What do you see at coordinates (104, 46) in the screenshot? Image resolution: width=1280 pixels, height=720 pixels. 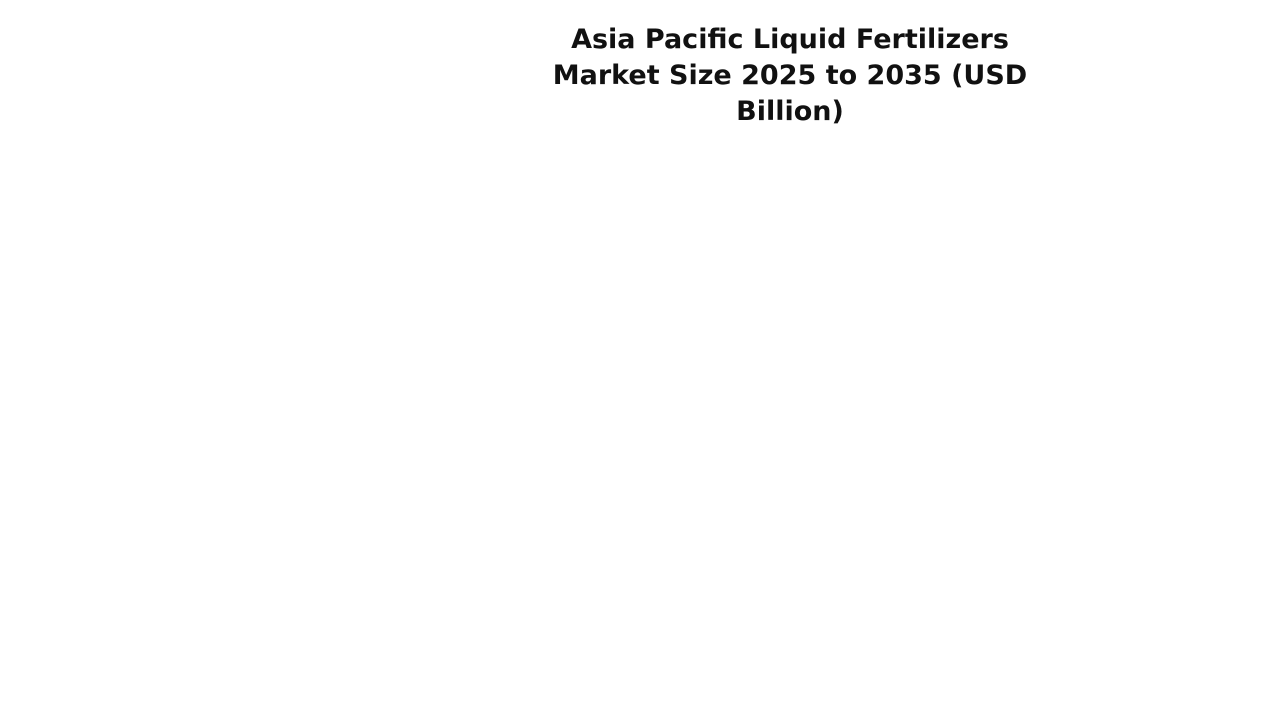 I see `logo-text: Towards` at bounding box center [104, 46].